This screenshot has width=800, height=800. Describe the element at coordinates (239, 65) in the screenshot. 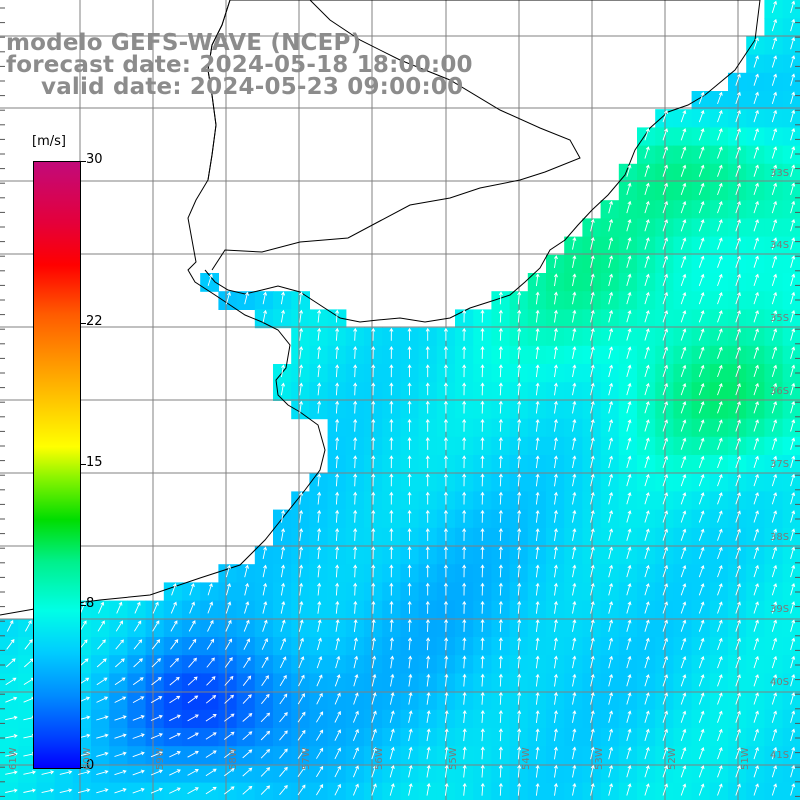

I see `forecast-date: forecast date: 2024-05-18 18:00:00` at that location.